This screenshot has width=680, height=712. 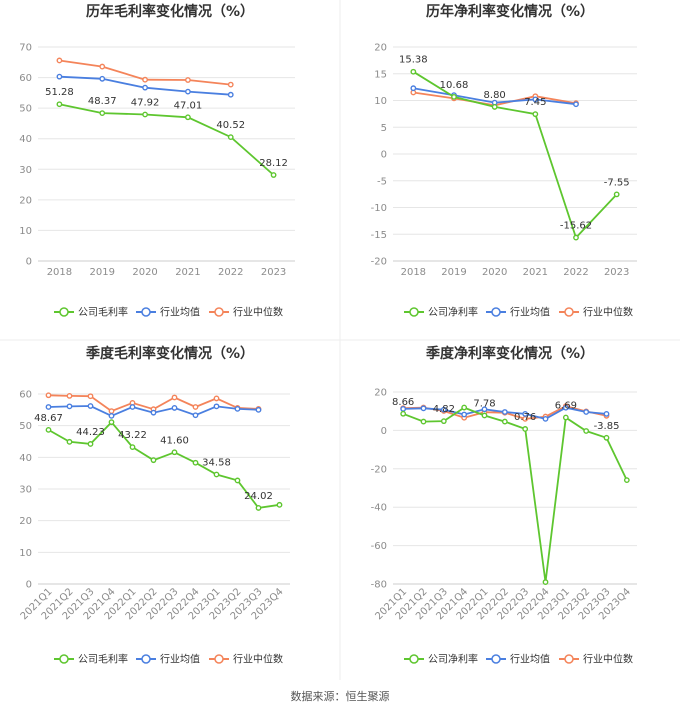 What do you see at coordinates (413, 272) in the screenshot?
I see `x-tick-label: 2018` at bounding box center [413, 272].